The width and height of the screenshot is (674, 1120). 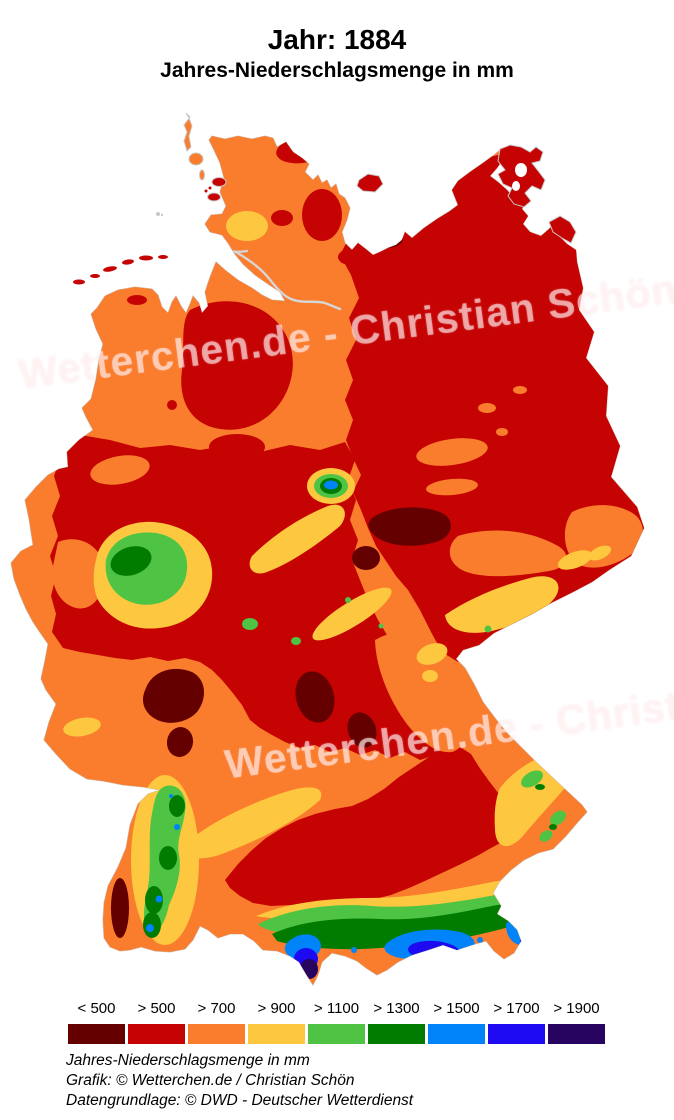 What do you see at coordinates (337, 39) in the screenshot?
I see `page-title: Jahr: 1884` at bounding box center [337, 39].